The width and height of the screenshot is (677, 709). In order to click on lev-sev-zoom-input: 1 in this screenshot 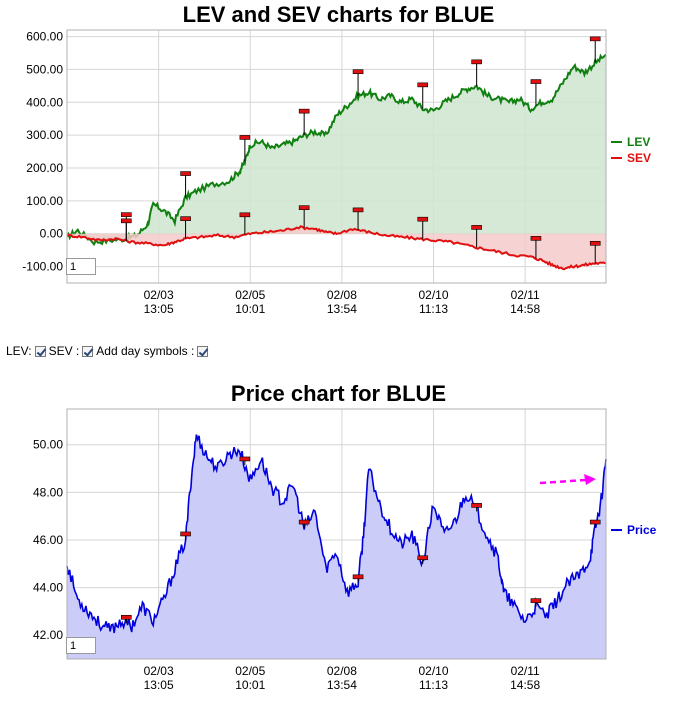, I will do `click(81, 266)`.